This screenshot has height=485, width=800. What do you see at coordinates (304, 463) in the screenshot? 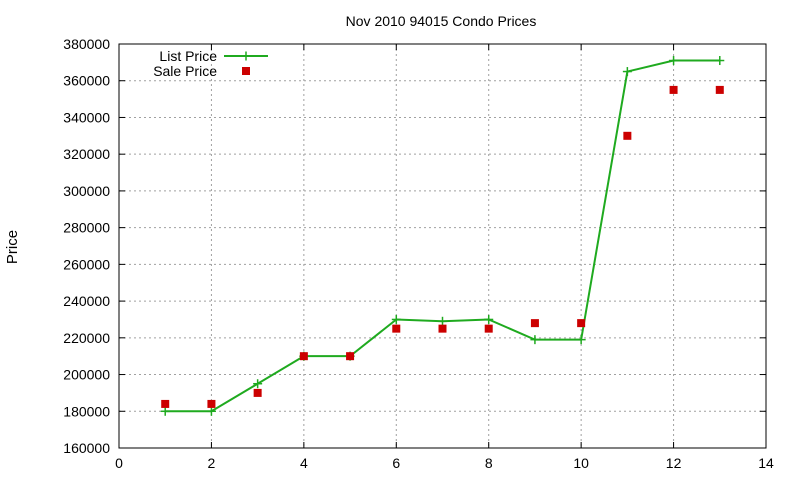
I see `x-tick-label: 4` at bounding box center [304, 463].